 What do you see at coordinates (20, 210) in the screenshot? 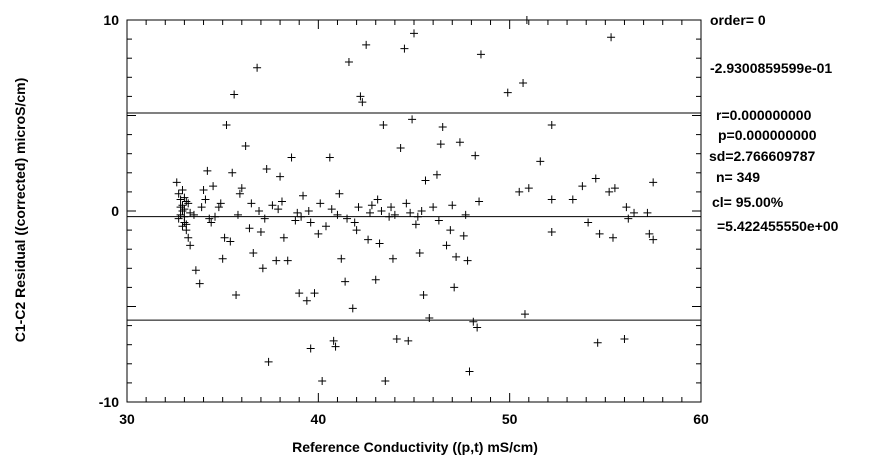
I see `y-axis-label: C1-C2 Residual ((corrected) microS/cm)` at bounding box center [20, 210].